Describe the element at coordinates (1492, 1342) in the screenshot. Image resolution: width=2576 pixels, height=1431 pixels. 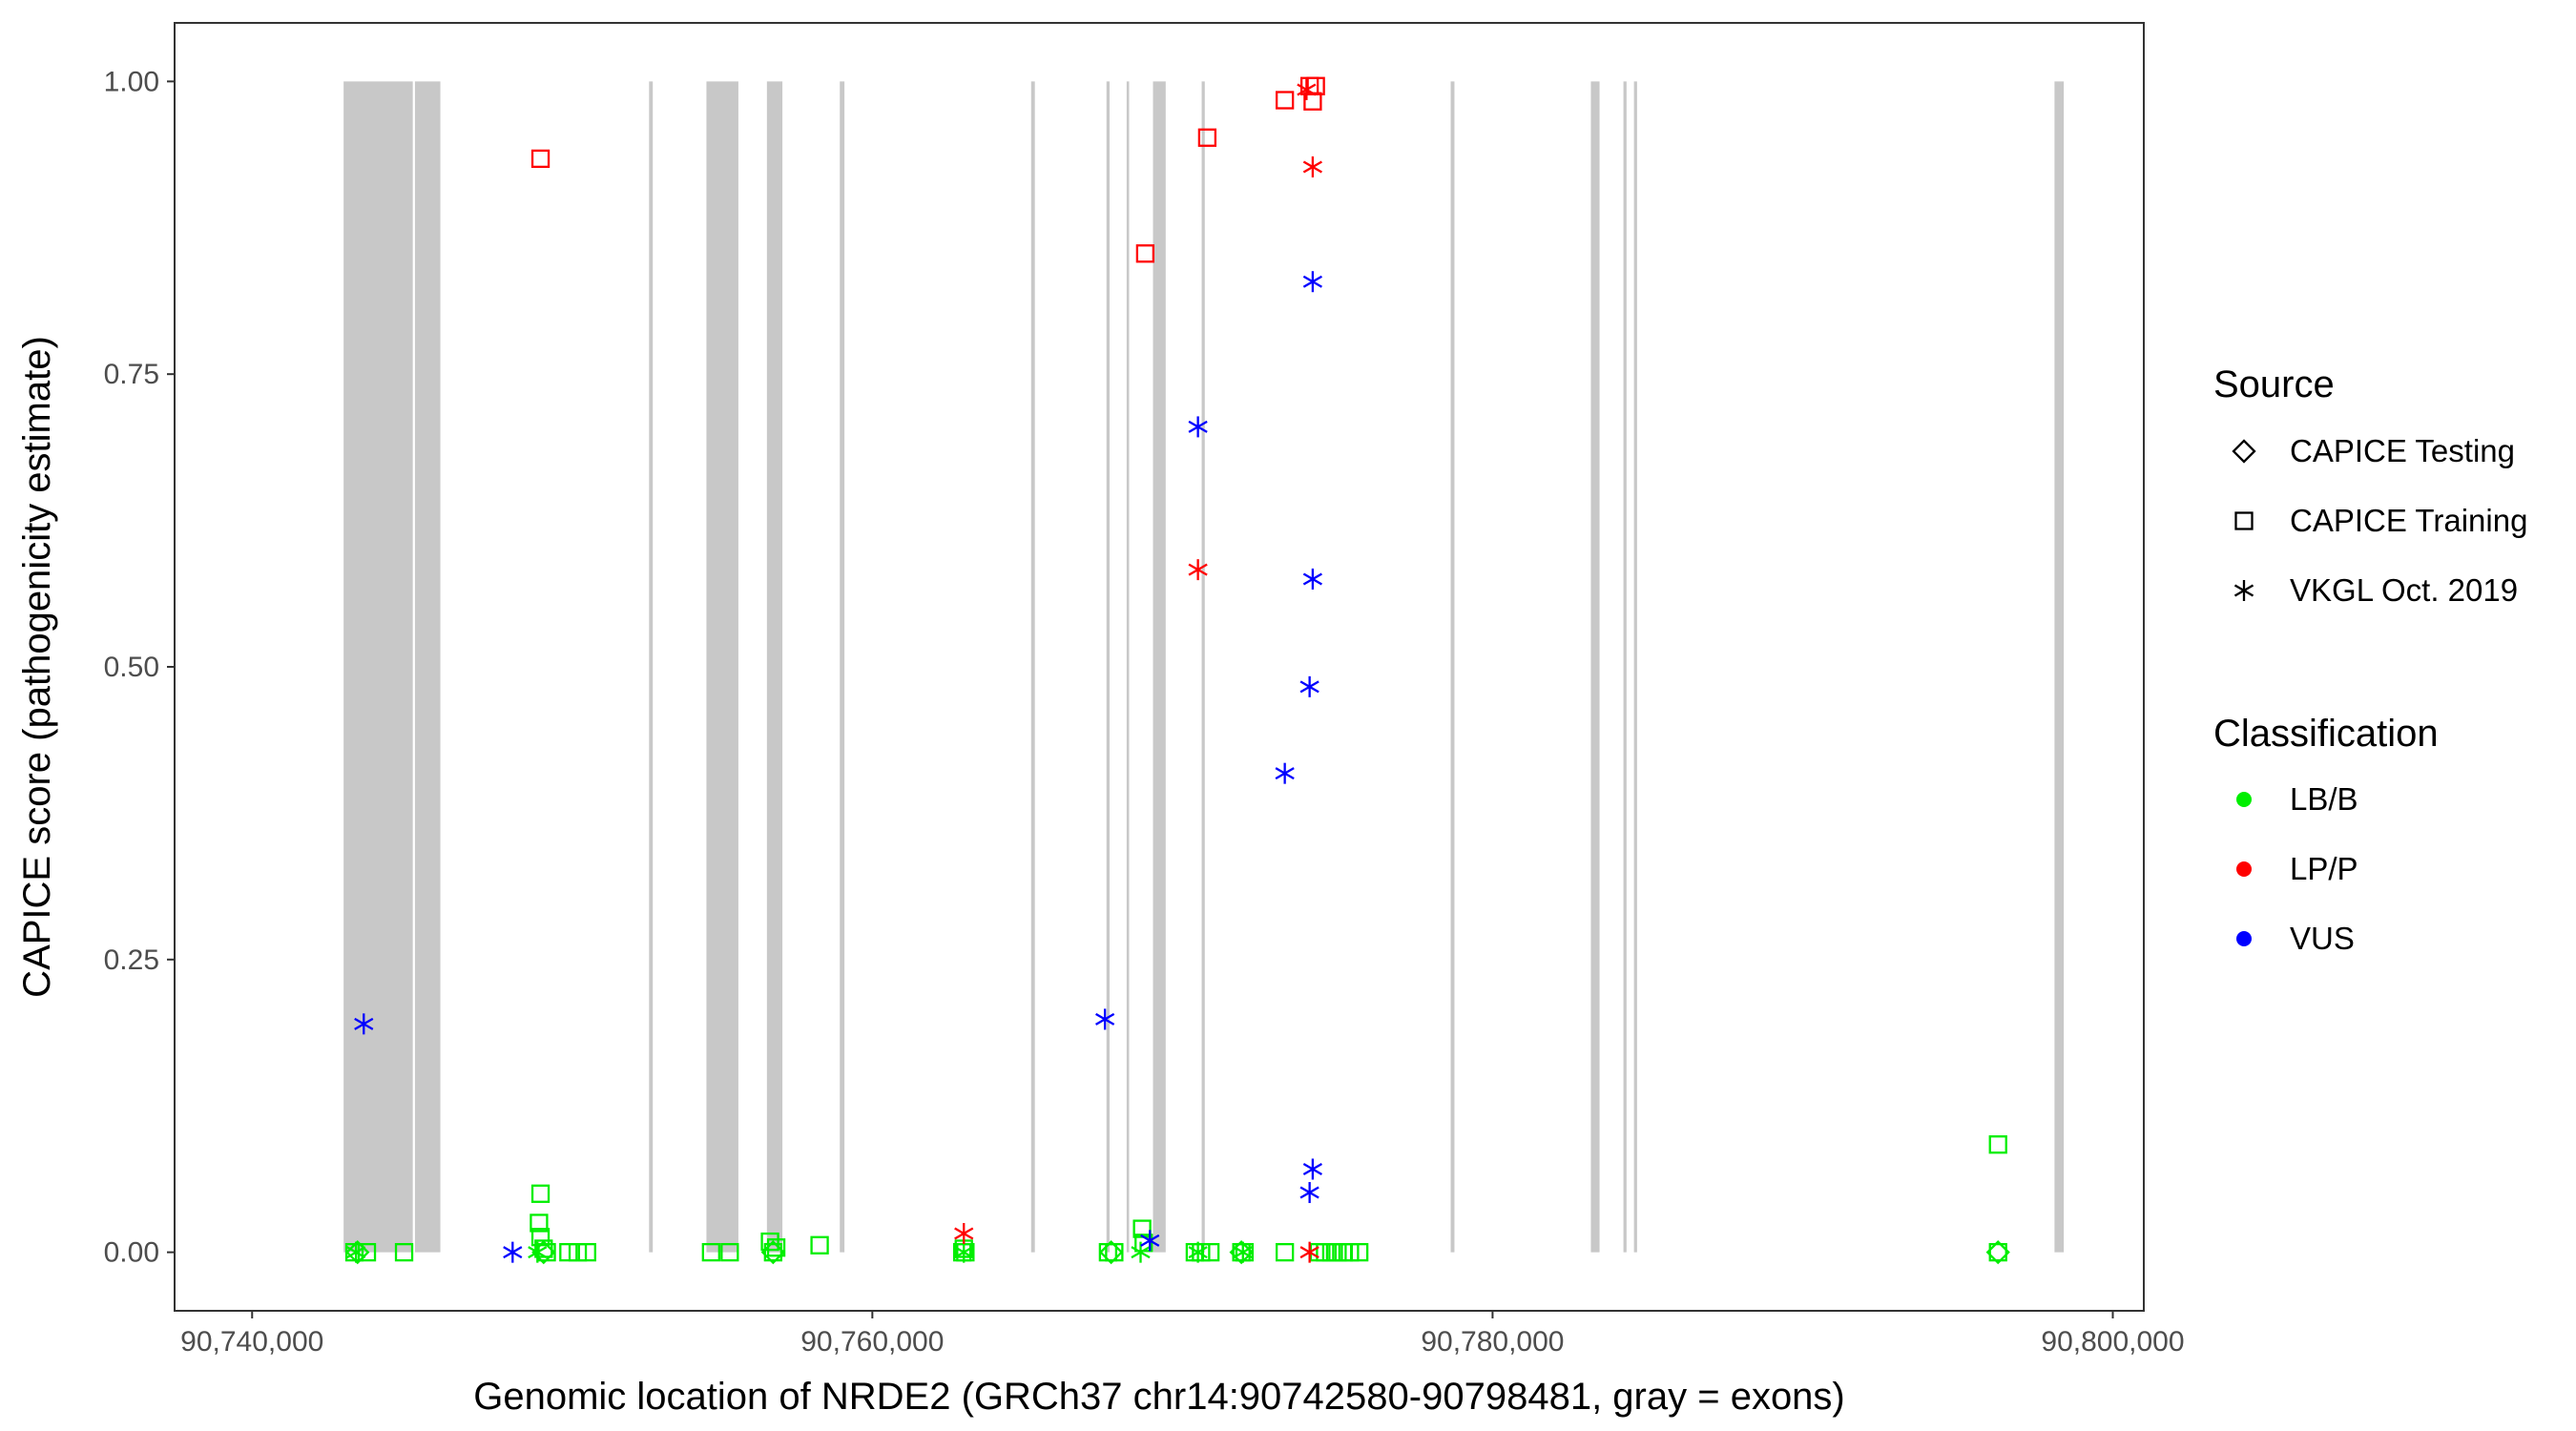
I see `x-tick-label-2: 90,780,000` at that location.